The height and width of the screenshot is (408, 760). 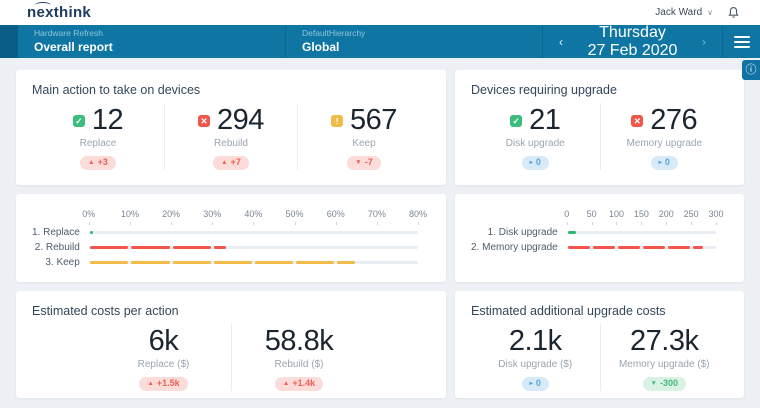 What do you see at coordinates (98, 162) in the screenshot?
I see `trend-badge: ▲ +3` at bounding box center [98, 162].